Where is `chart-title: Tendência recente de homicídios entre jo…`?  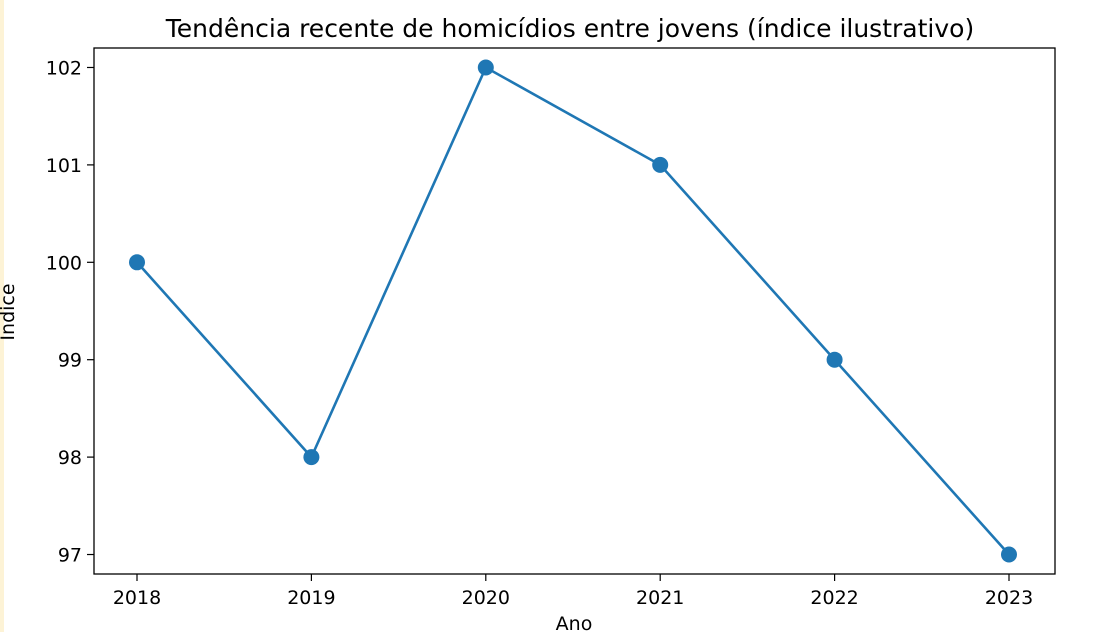 chart-title: Tendência recente de homicídios entre jo… is located at coordinates (569, 28).